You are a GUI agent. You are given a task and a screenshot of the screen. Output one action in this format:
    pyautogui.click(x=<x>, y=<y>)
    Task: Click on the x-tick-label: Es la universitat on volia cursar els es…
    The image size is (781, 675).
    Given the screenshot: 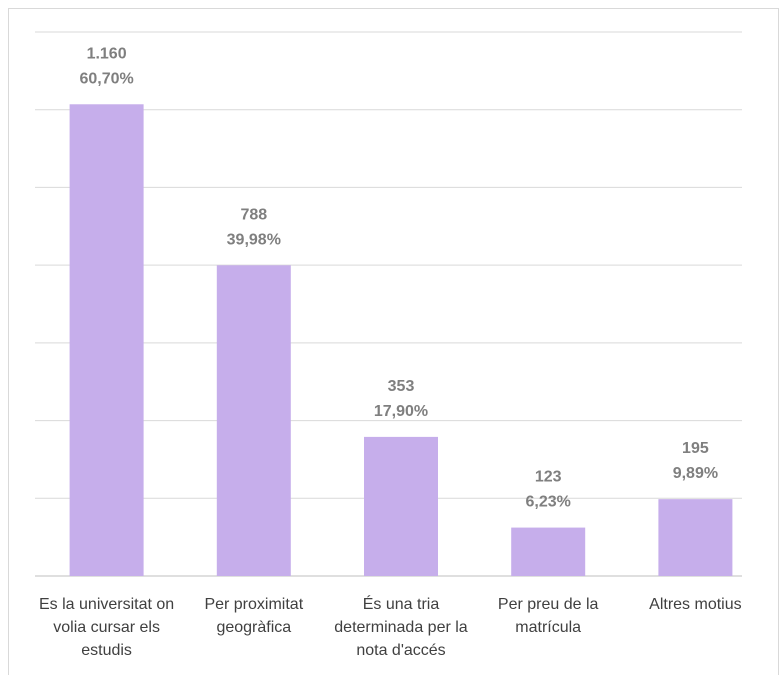 What is the action you would take?
    pyautogui.click(x=107, y=627)
    